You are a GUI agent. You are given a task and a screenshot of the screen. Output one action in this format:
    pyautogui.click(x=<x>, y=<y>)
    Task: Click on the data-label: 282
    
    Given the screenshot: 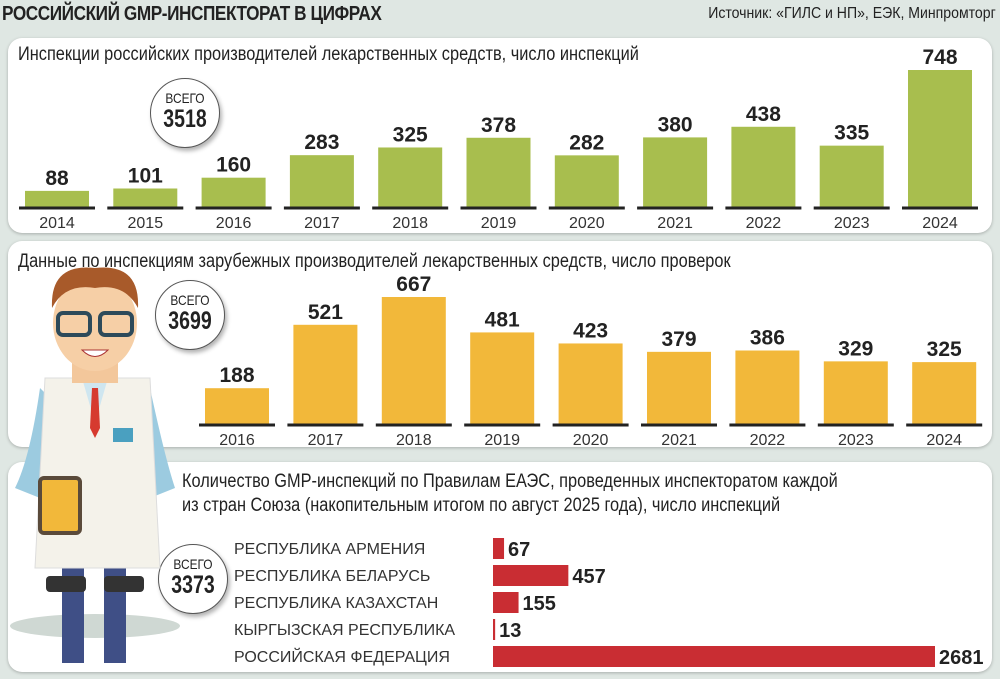 What is the action you would take?
    pyautogui.click(x=586, y=142)
    